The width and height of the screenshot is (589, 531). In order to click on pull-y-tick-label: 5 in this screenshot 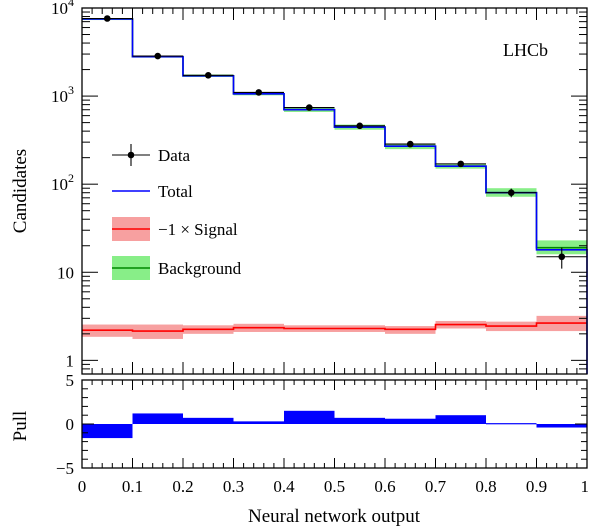, I will do `click(70, 380)`.